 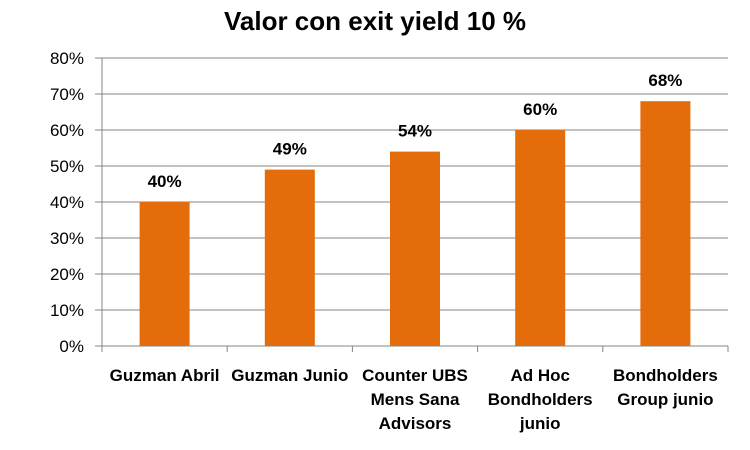 What do you see at coordinates (67, 166) in the screenshot?
I see `y-tick-label: 50%` at bounding box center [67, 166].